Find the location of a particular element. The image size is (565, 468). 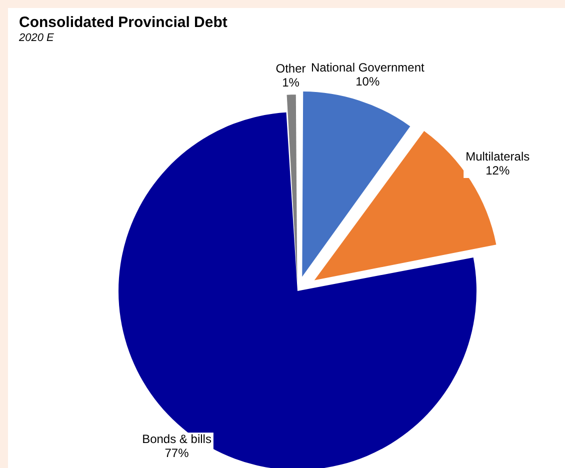

slice-label: National Government is located at coordinates (368, 67).